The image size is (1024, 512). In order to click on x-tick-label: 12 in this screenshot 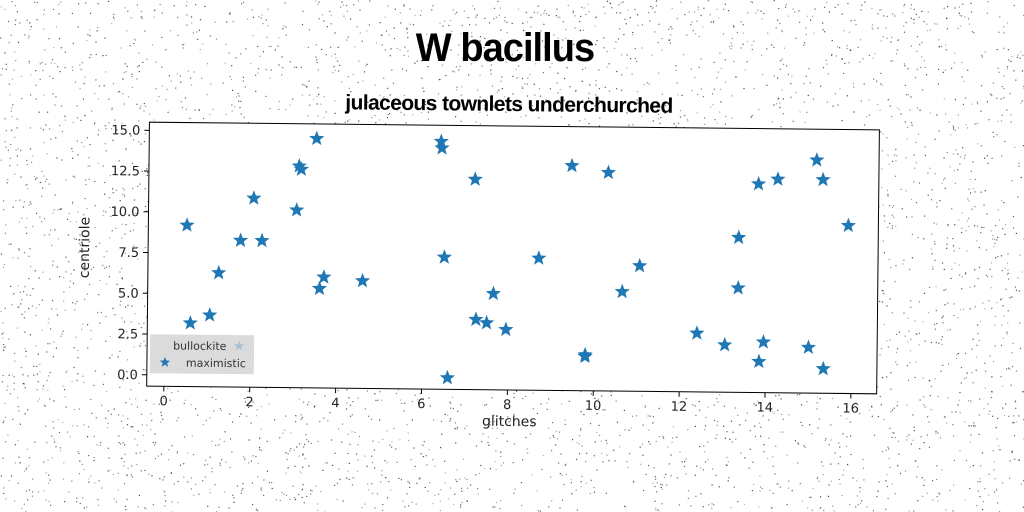, I will do `click(679, 407)`.